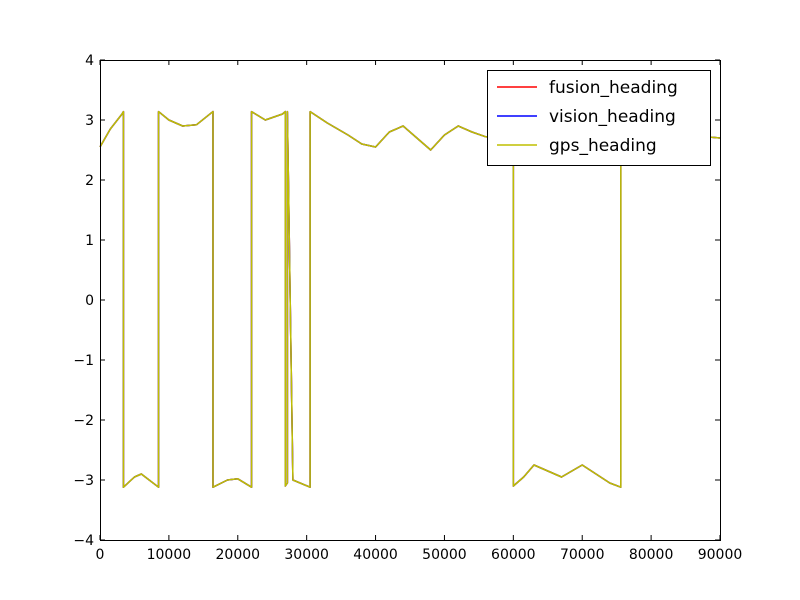  Describe the element at coordinates (169, 555) in the screenshot. I see `x-tick-label: 10000` at that location.